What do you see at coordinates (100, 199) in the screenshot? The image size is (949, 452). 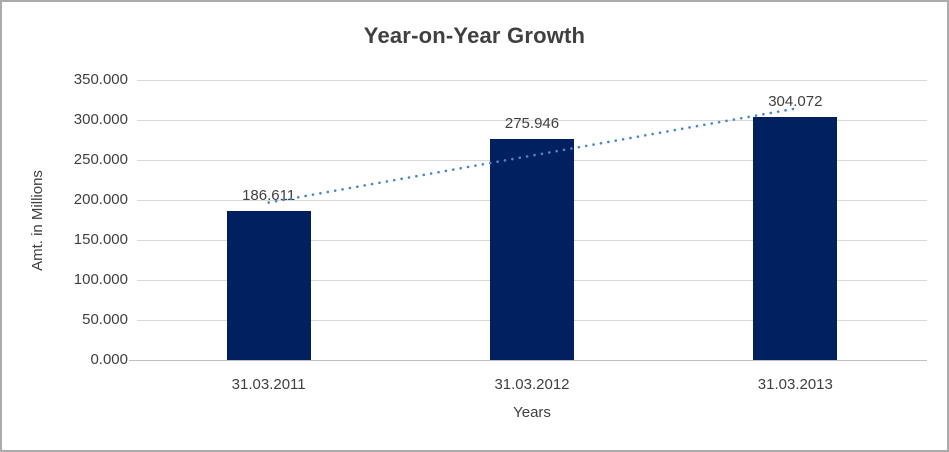 I see `y-tick-label: 200.000` at bounding box center [100, 199].